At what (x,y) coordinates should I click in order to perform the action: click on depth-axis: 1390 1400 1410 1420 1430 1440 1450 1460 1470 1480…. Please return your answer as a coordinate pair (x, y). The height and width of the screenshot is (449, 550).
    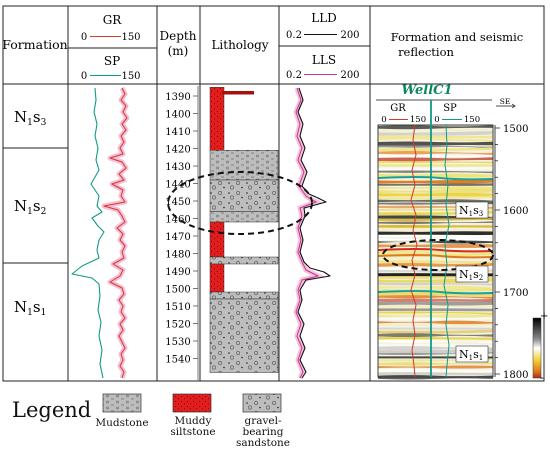
    Looking at the image, I should click on (182, 233).